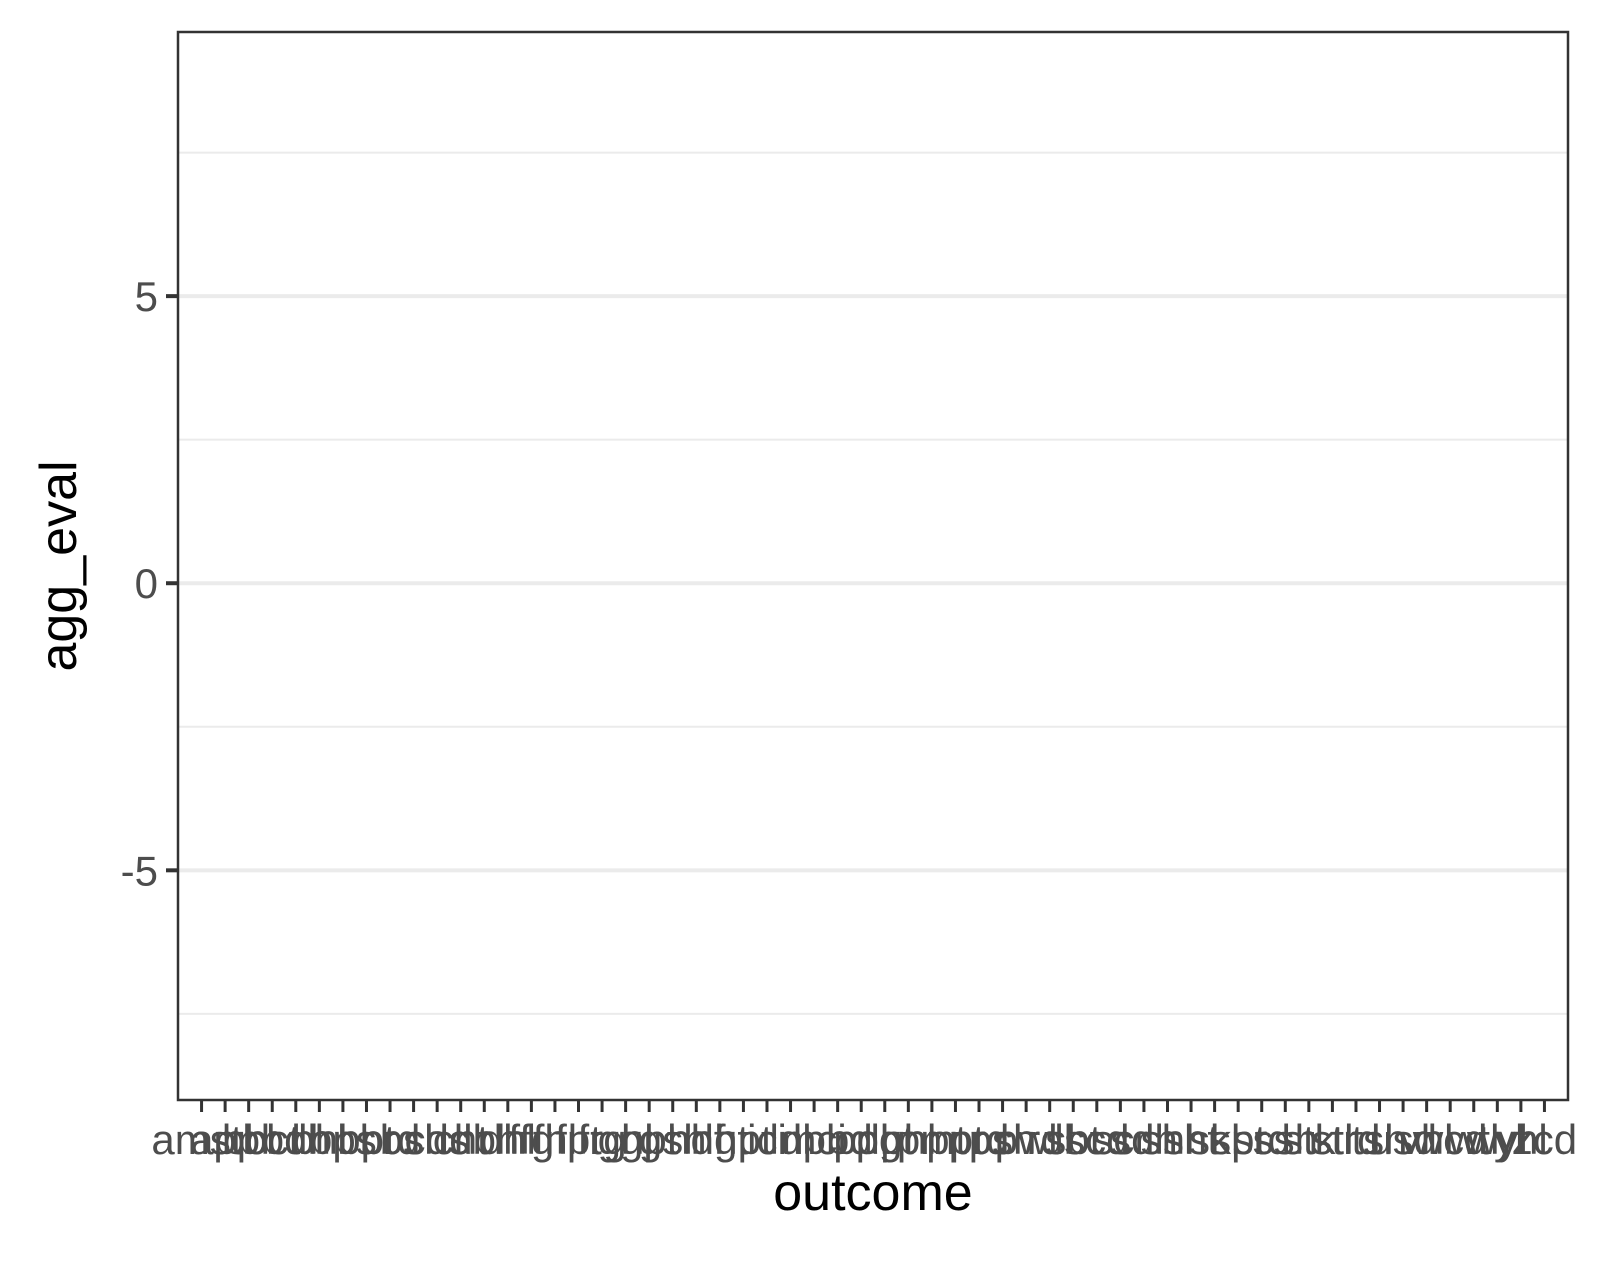  What do you see at coordinates (767, 1139) in the screenshot?
I see `x-tick-label: ici` at bounding box center [767, 1139].